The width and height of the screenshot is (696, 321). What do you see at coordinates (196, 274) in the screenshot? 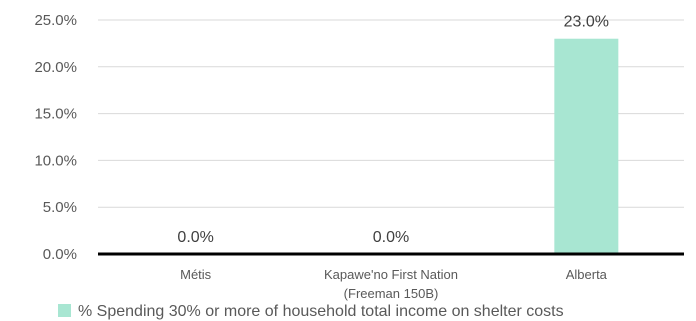
I see `category-label-0: Métis` at bounding box center [196, 274].